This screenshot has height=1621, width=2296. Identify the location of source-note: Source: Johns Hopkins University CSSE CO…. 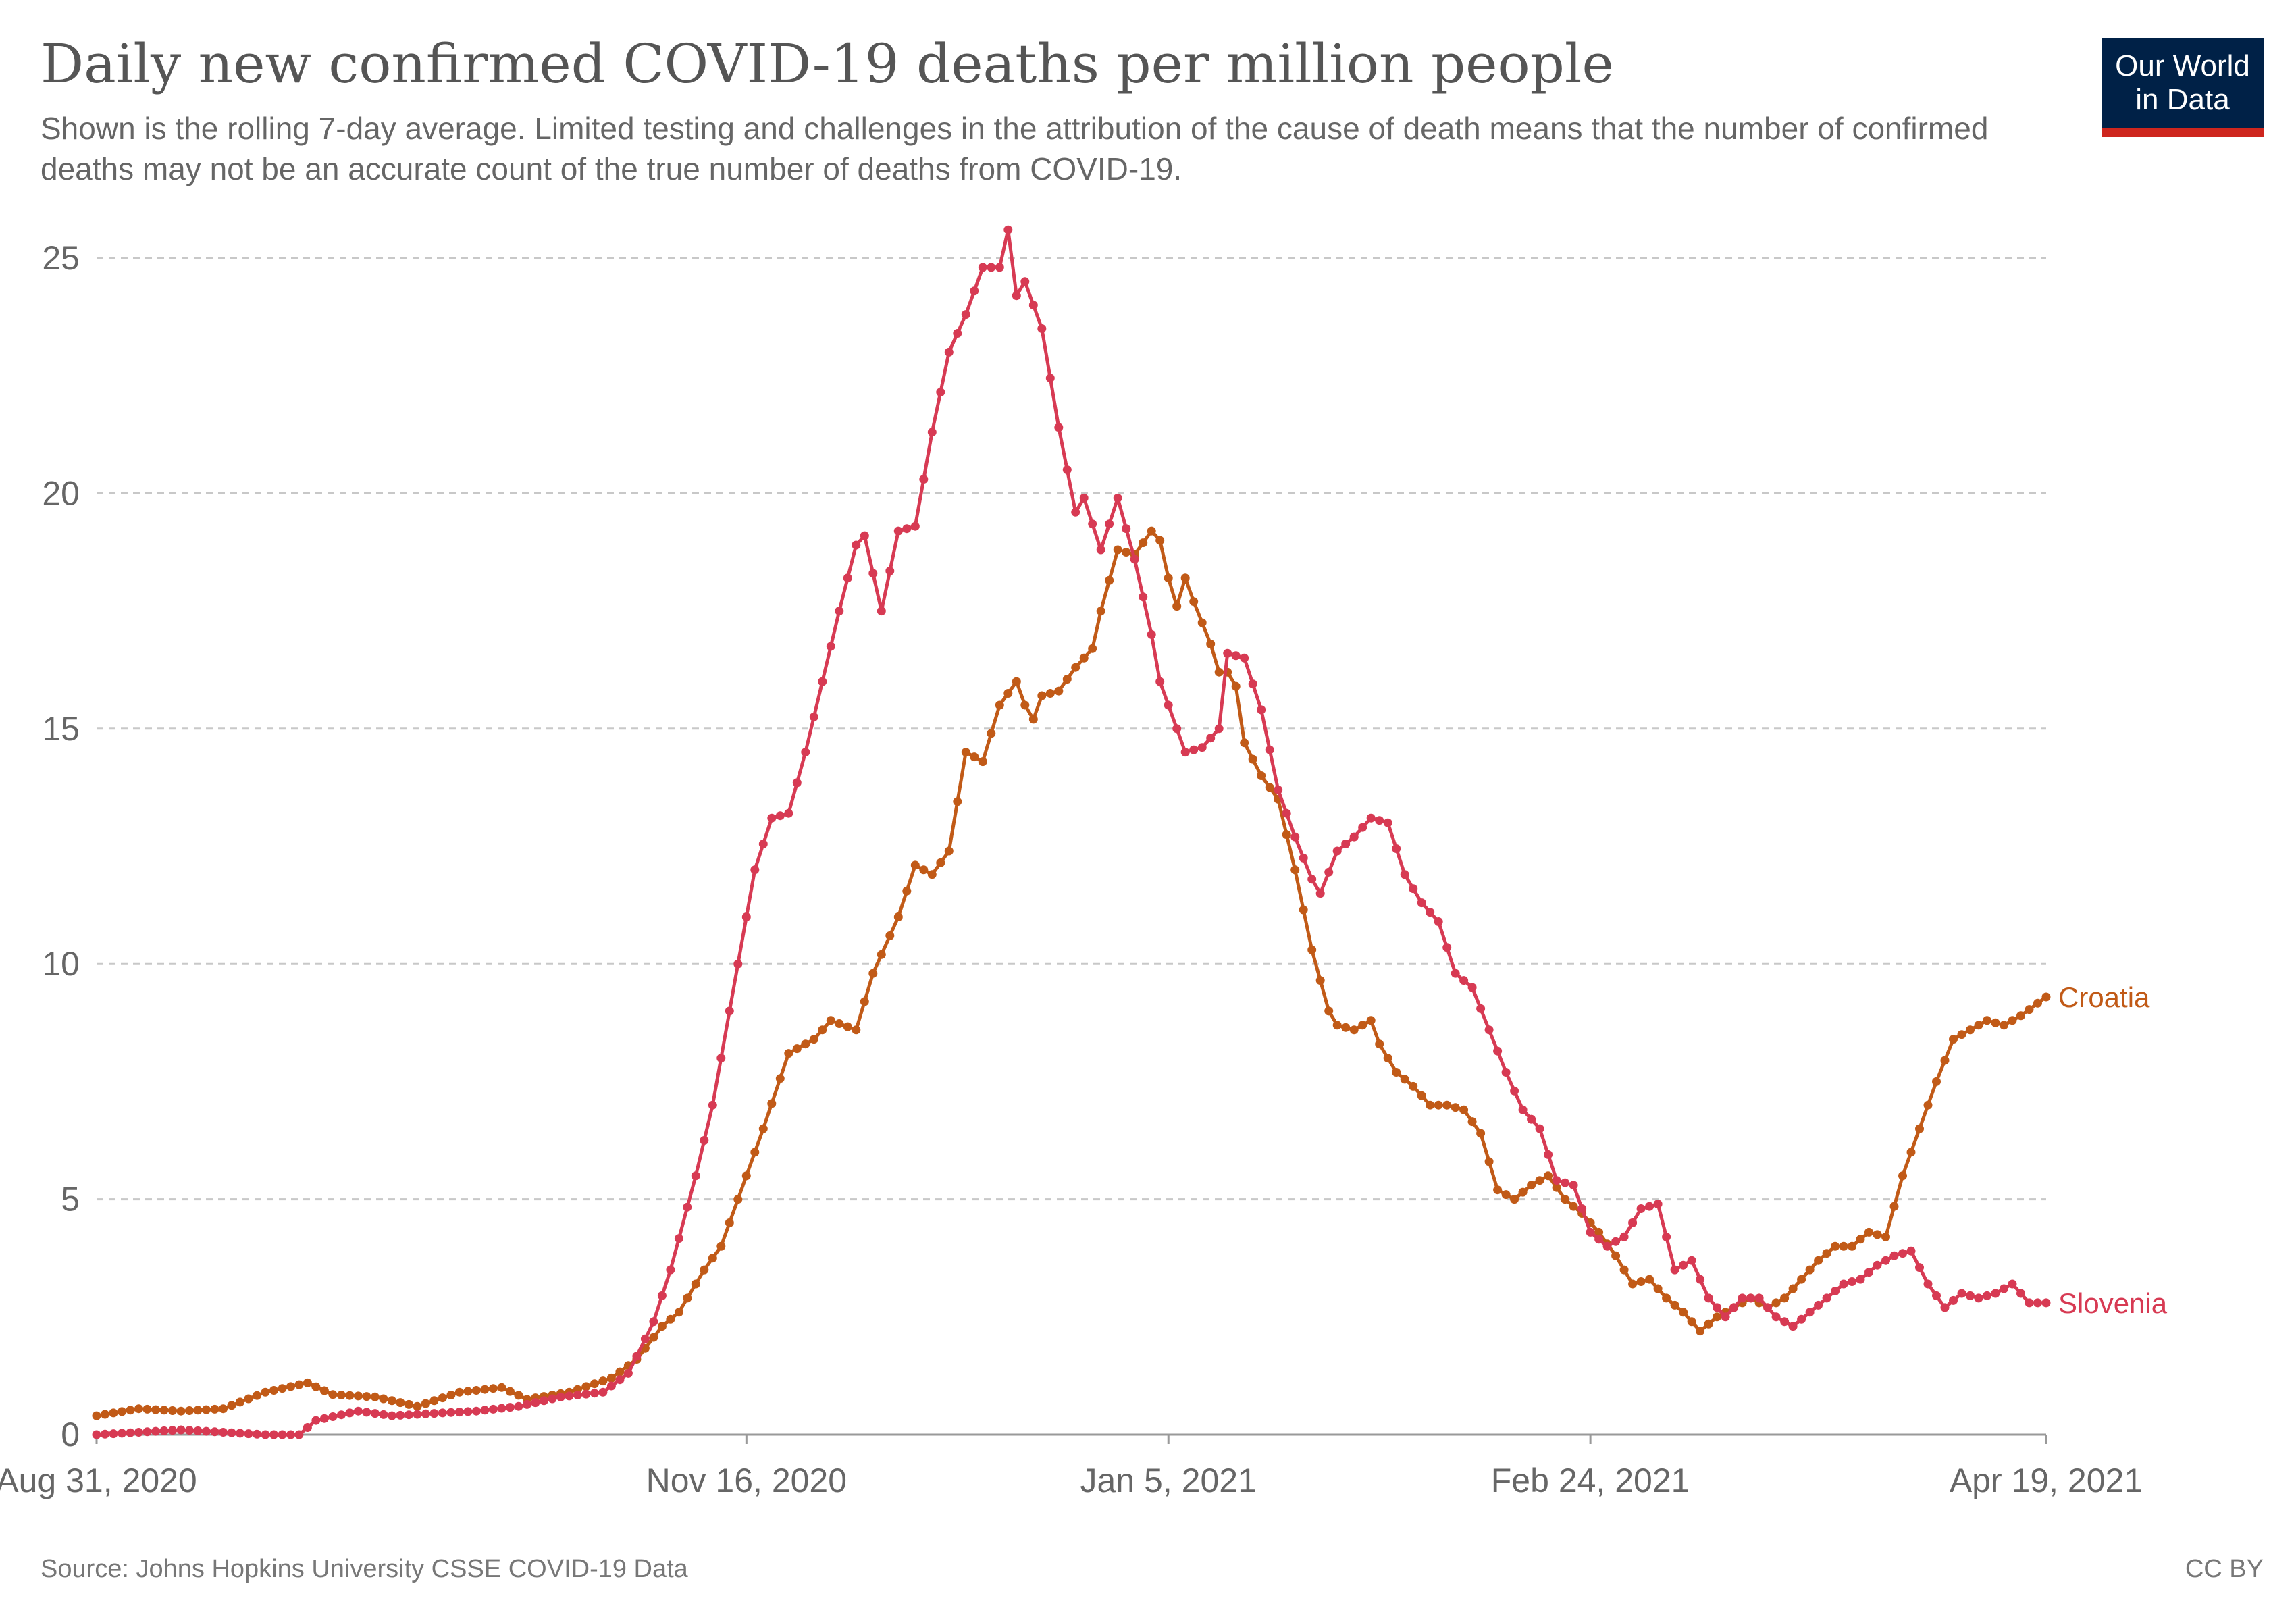
(364, 1569).